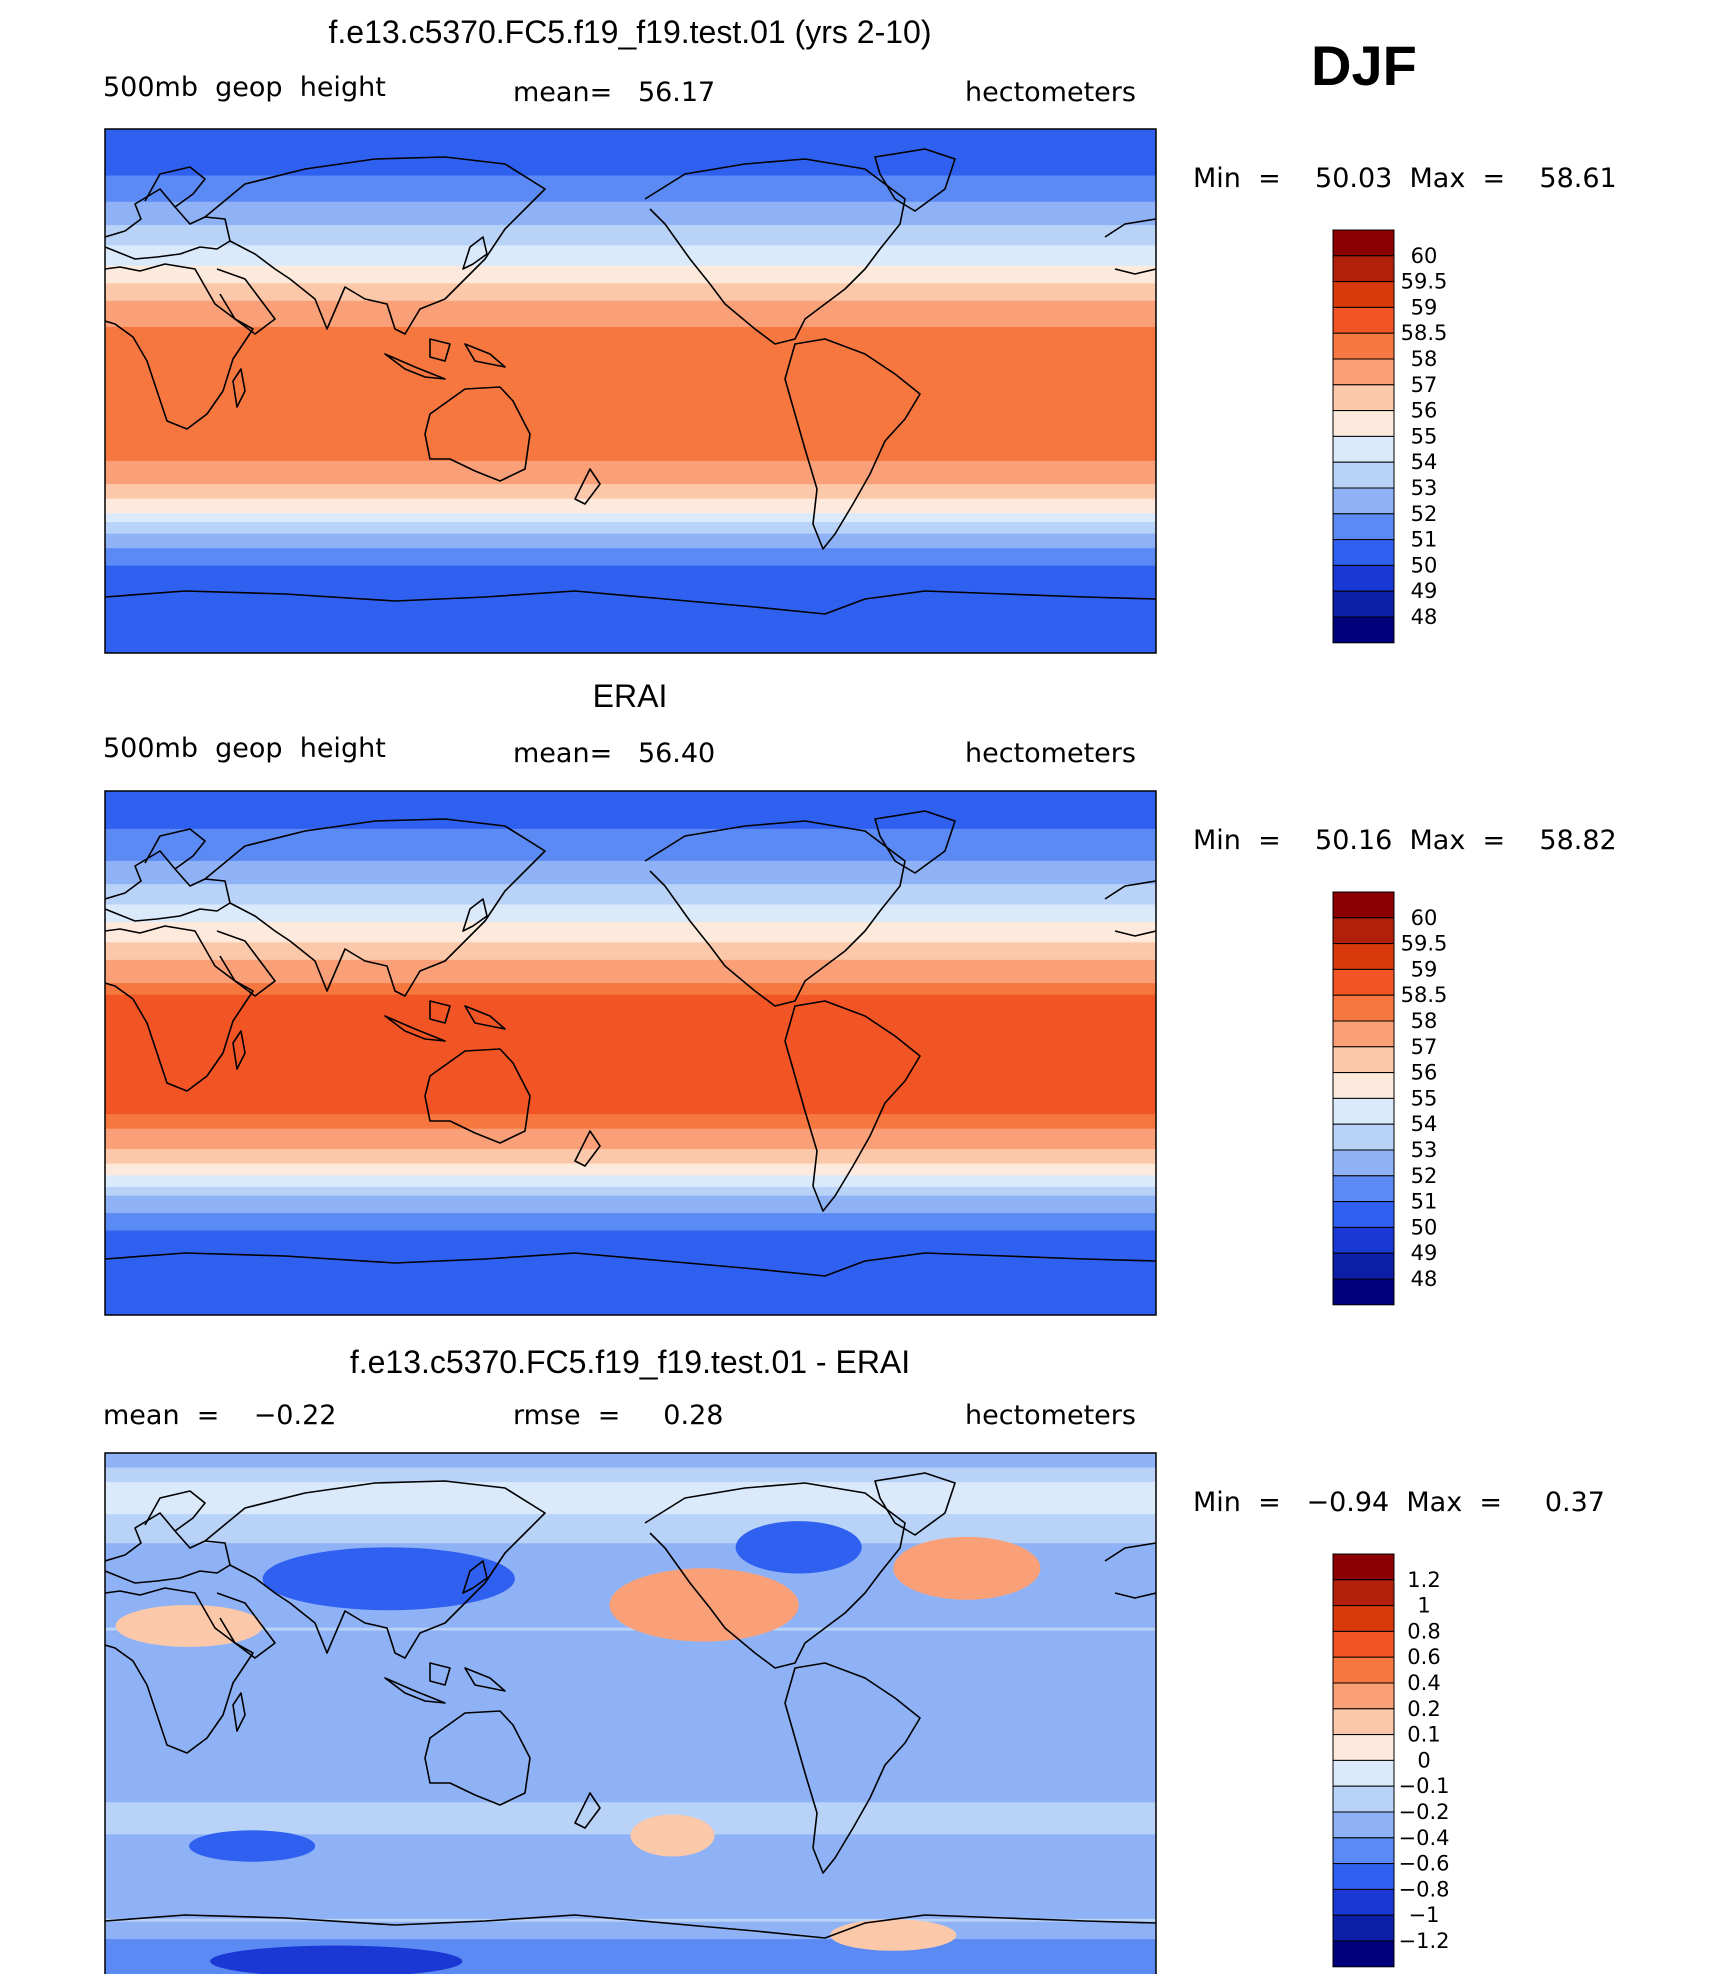 The height and width of the screenshot is (1974, 1710). What do you see at coordinates (1405, 178) in the screenshot?
I see `panel1-minmax-label: Min = 50.03 Max = 58.61` at bounding box center [1405, 178].